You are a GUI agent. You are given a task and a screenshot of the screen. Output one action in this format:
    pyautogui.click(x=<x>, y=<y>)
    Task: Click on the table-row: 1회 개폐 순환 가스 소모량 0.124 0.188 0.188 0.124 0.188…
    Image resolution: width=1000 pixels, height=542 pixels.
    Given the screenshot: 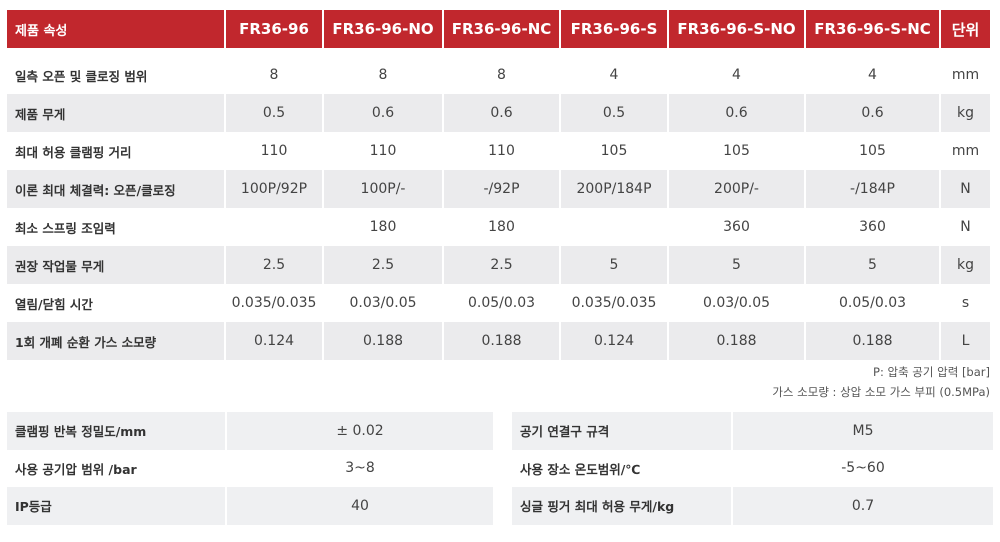 What is the action you would take?
    pyautogui.click(x=498, y=341)
    